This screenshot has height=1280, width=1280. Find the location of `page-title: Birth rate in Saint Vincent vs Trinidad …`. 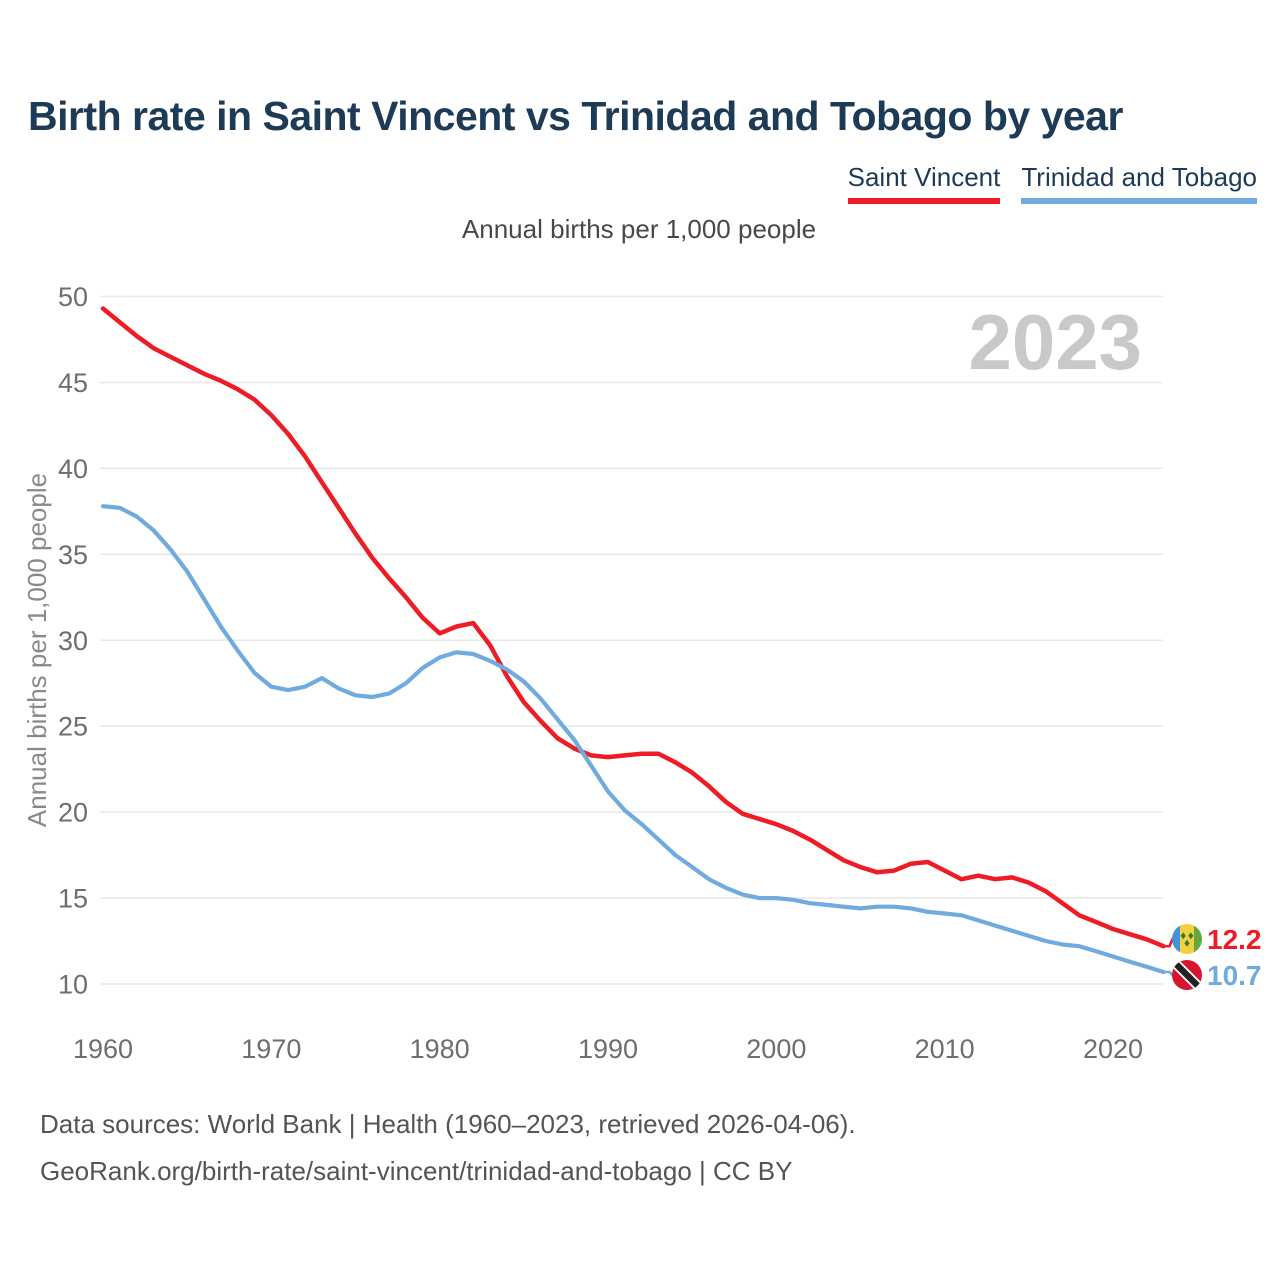

page-title: Birth rate in Saint Vincent vs Trinidad … is located at coordinates (575, 116).